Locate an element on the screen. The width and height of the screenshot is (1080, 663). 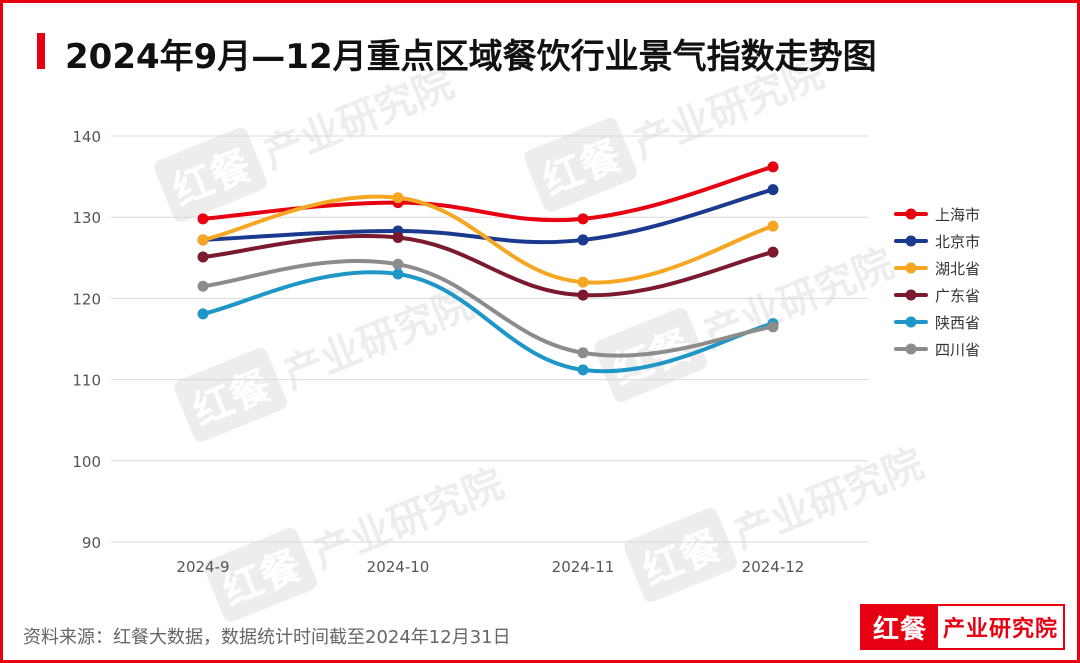
x-tick-labels: 2024-9 2024-10 2024-11 2024-12 is located at coordinates (490, 567).